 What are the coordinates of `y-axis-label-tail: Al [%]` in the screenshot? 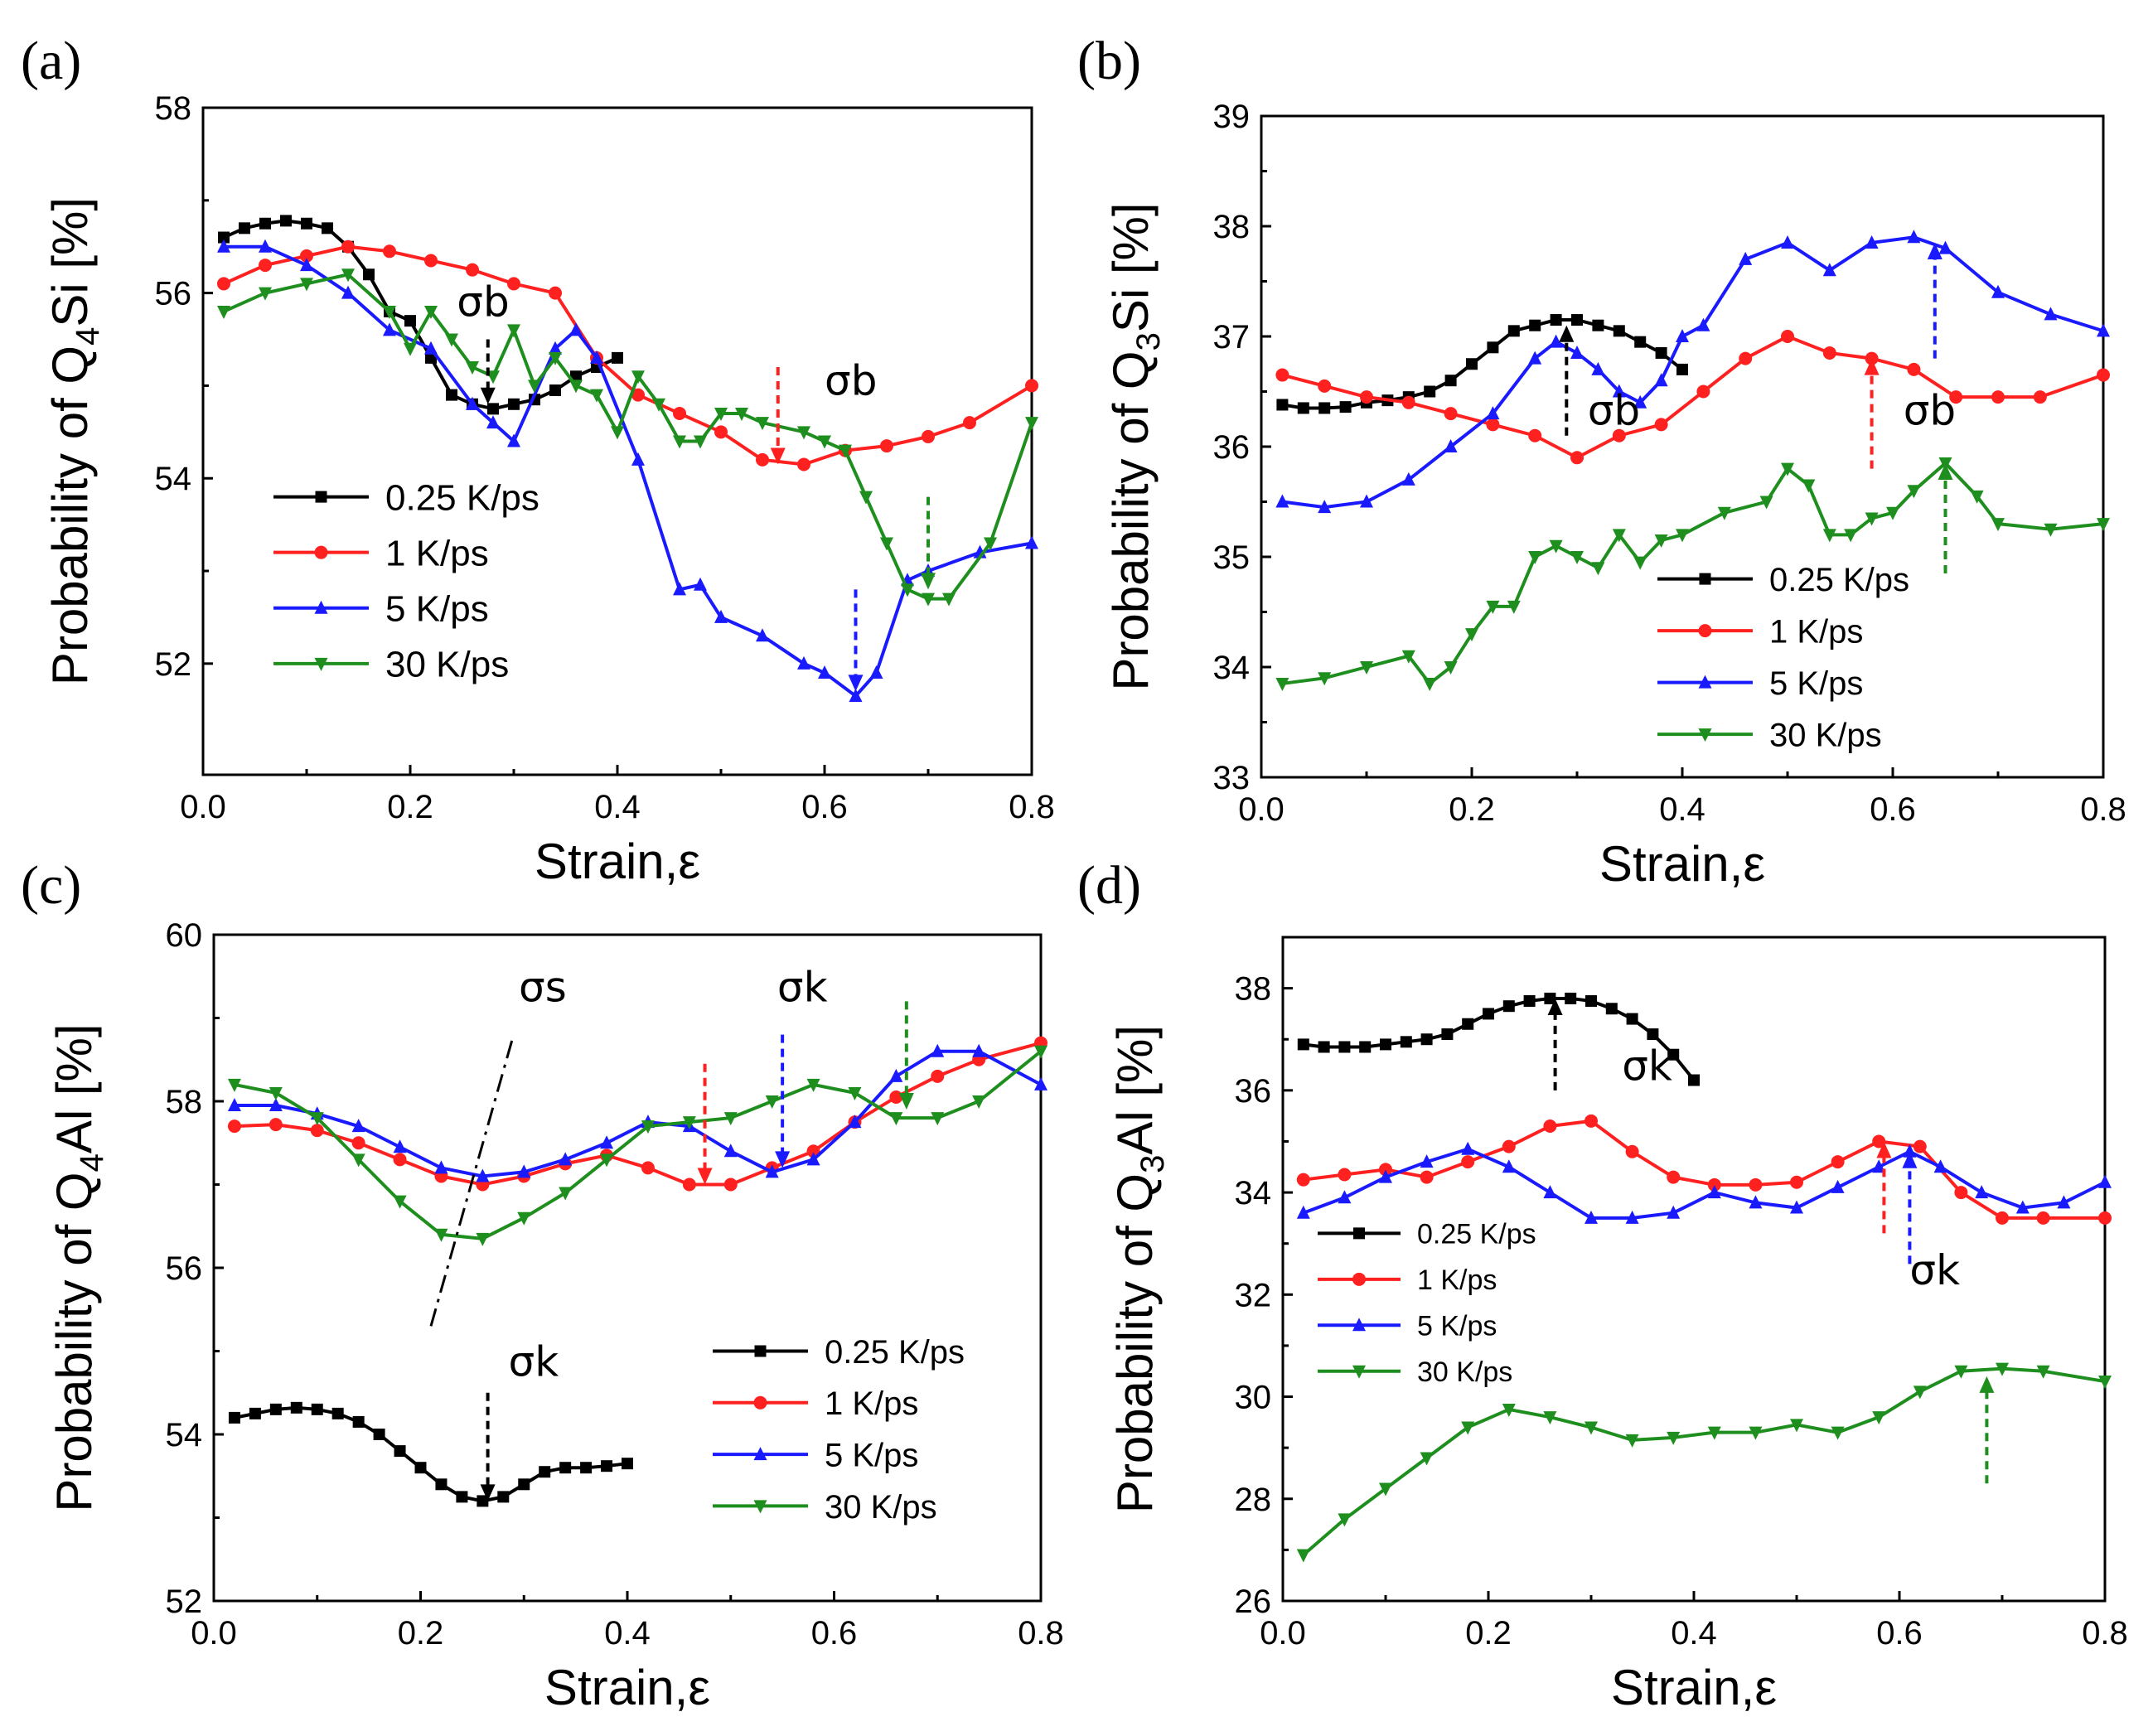 It's located at (1135, 1090).